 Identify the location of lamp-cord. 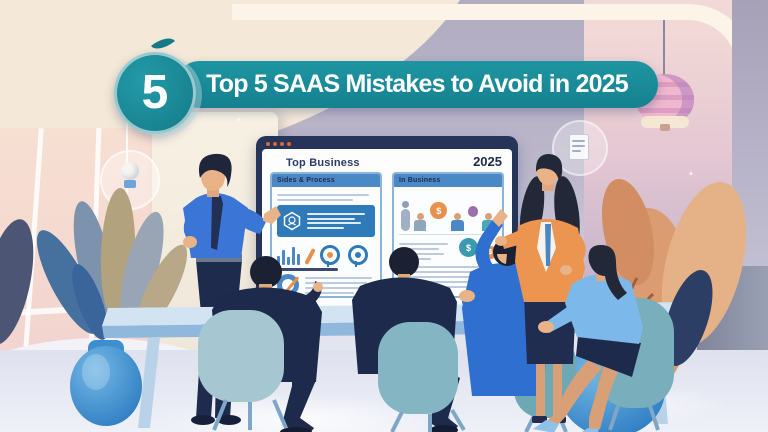
(664, 49).